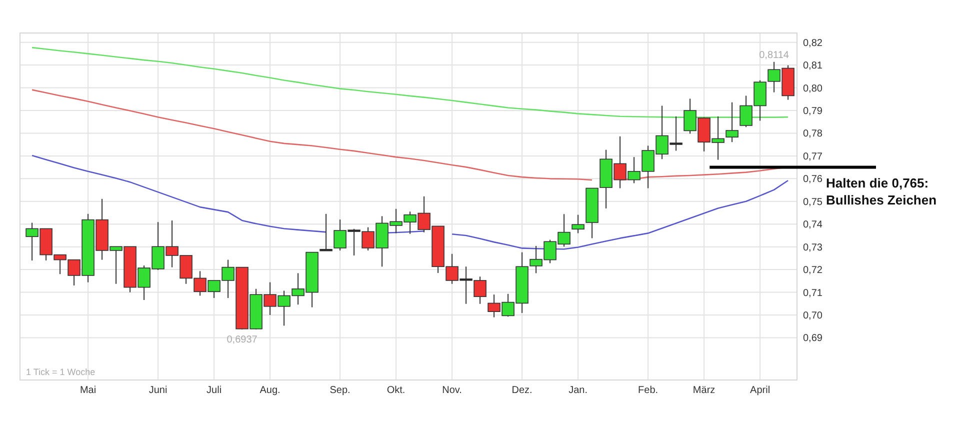  Describe the element at coordinates (88, 390) in the screenshot. I see `x-tick-label: Mai` at that location.